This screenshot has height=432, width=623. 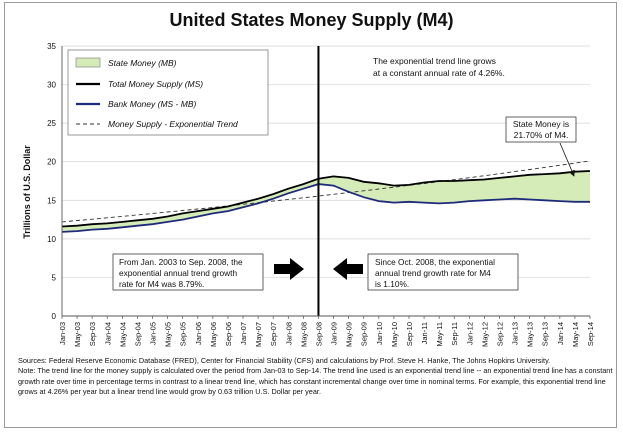 I want to click on x-tick-label: Jan-09, so click(x=334, y=333).